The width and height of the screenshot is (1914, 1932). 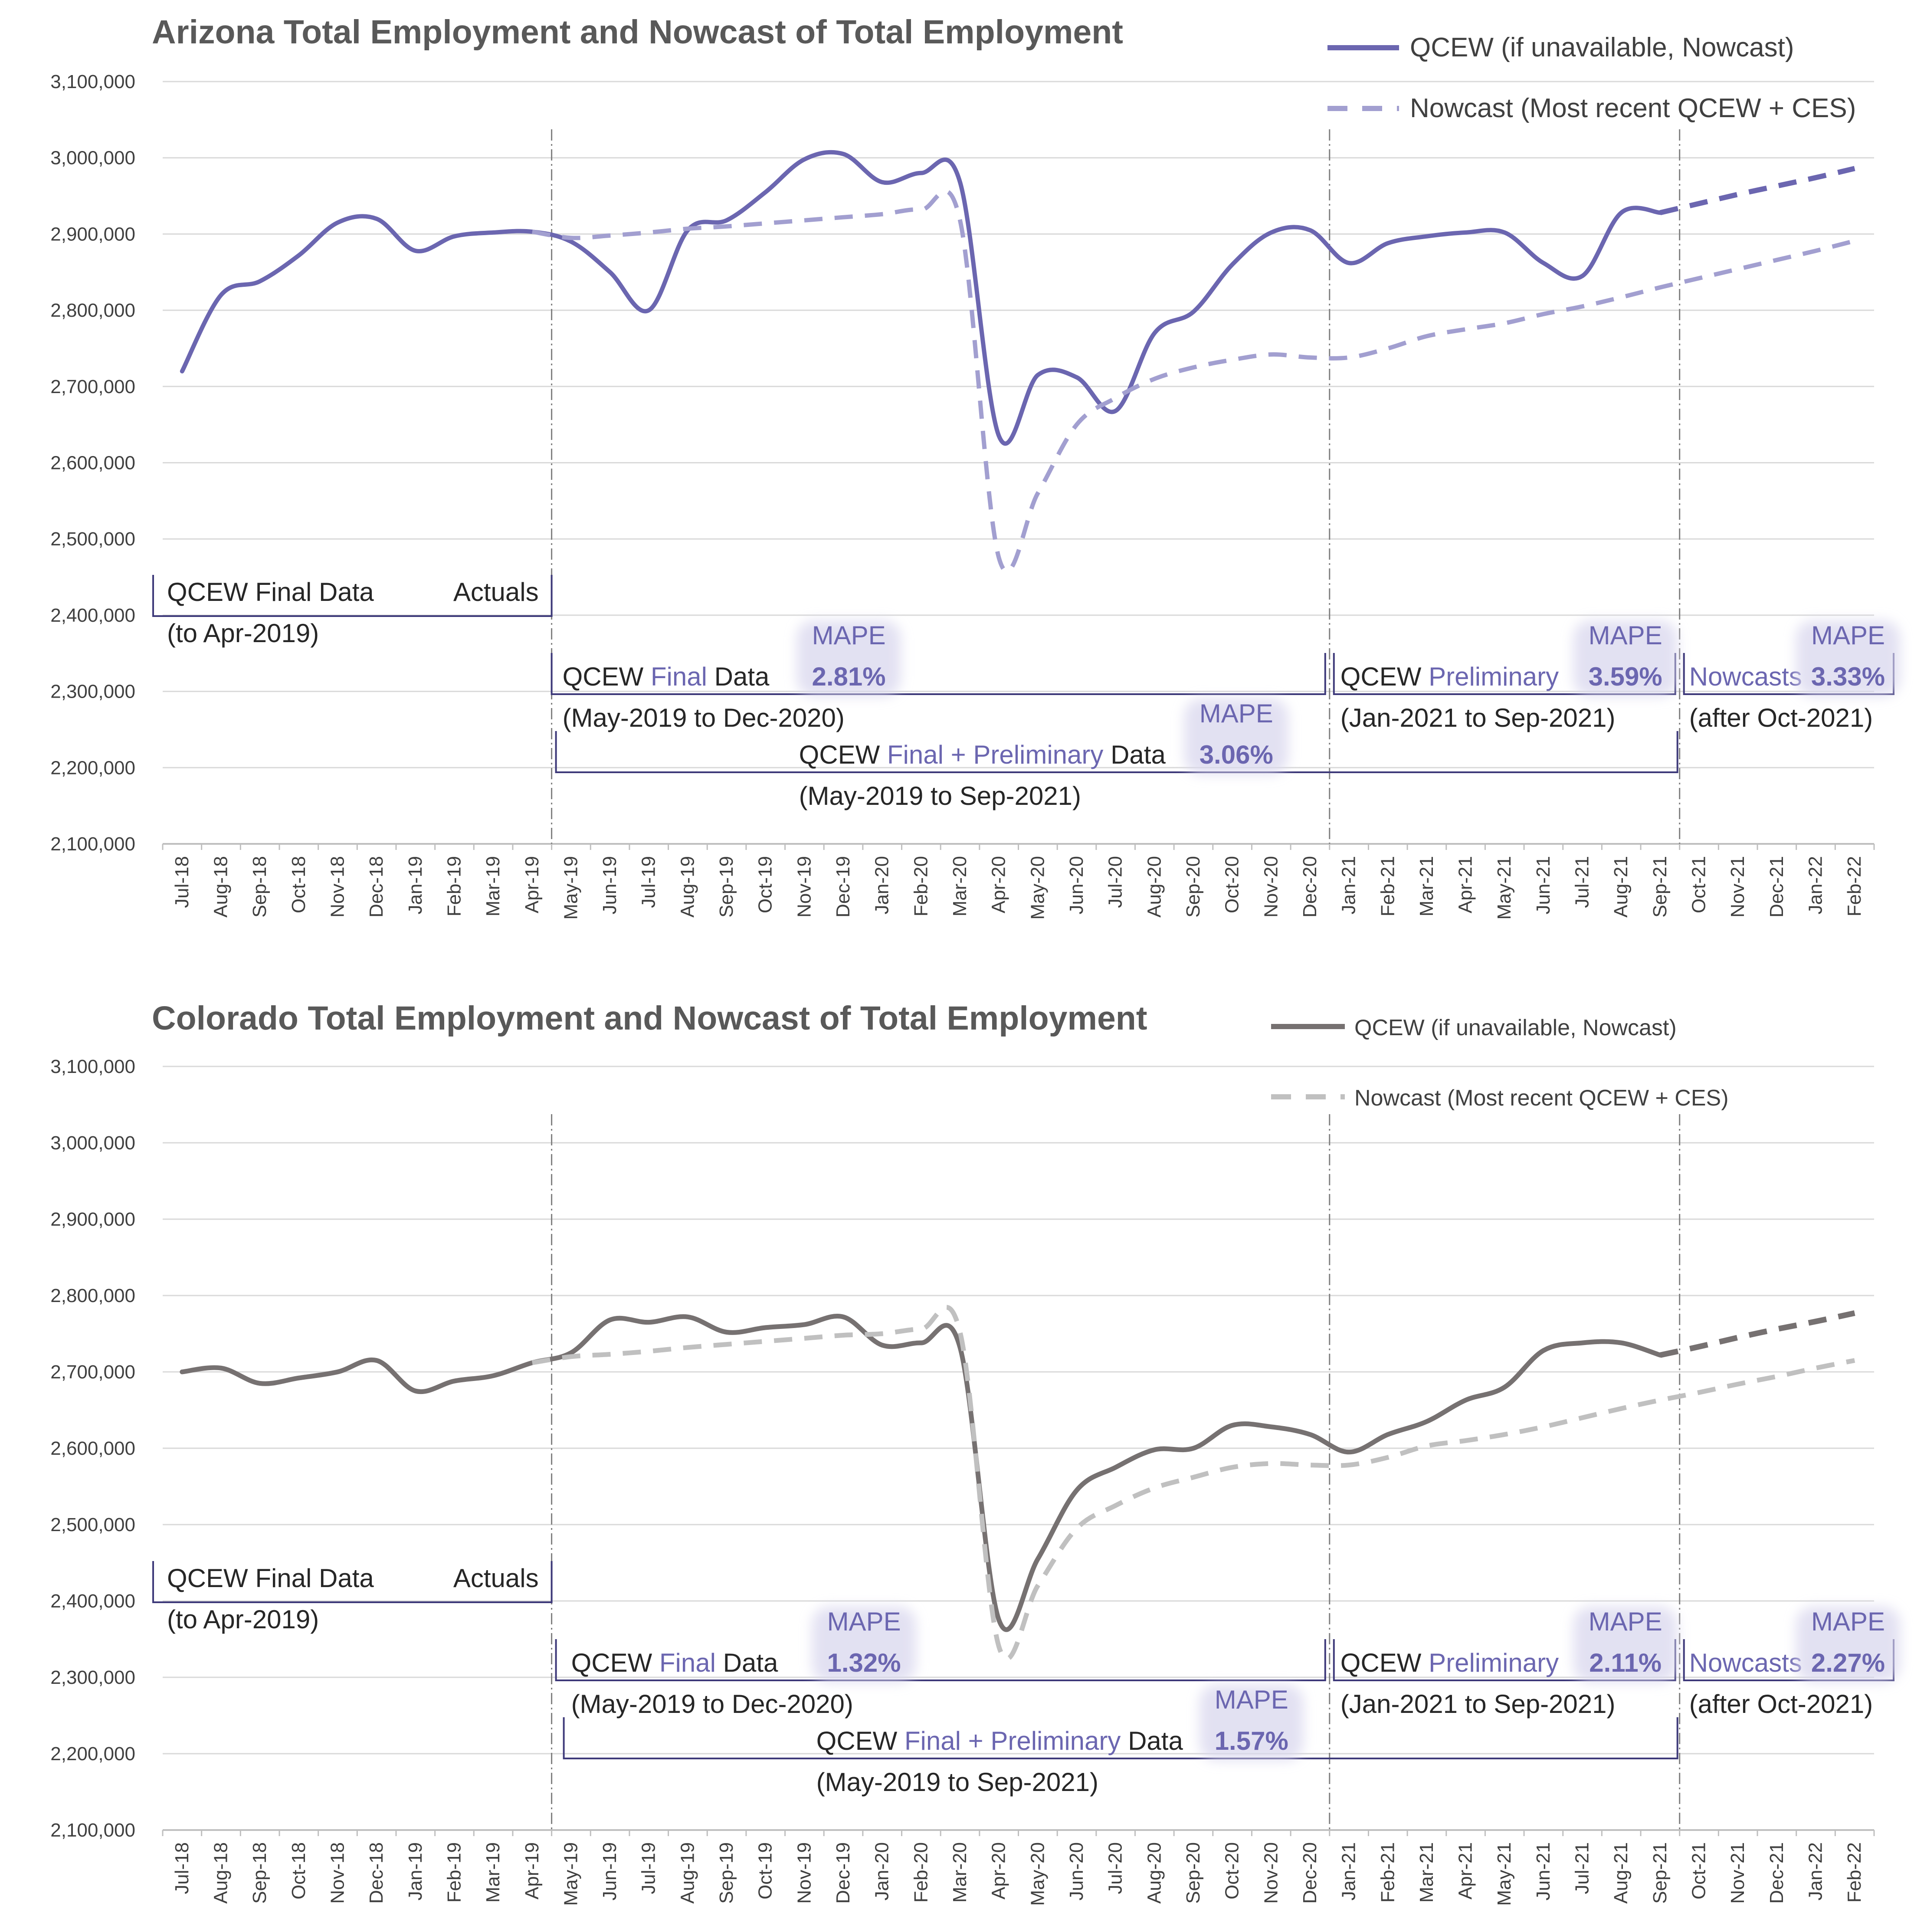 What do you see at coordinates (92, 1219) in the screenshot?
I see `y-tick-label: 2,900,000` at bounding box center [92, 1219].